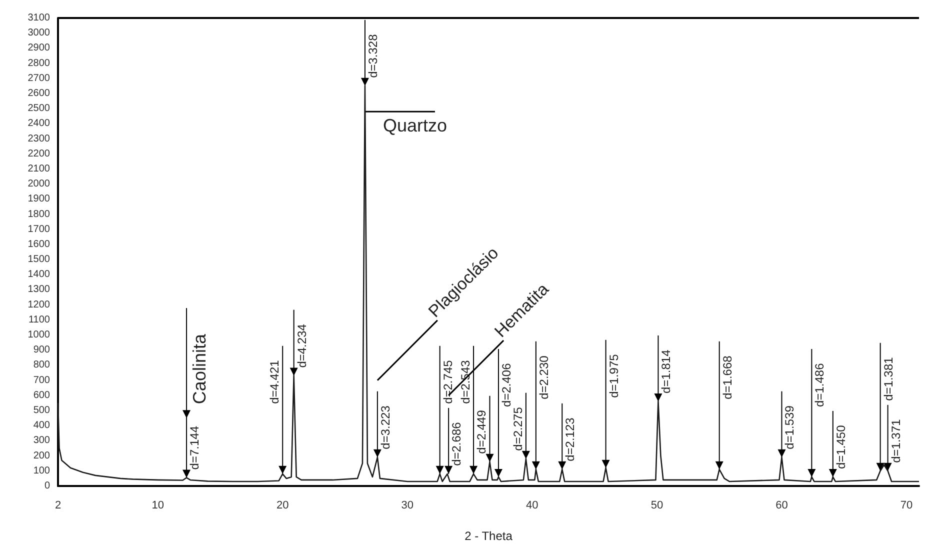  Describe the element at coordinates (465, 382) in the screenshot. I see `annotation: d=2.543` at that location.